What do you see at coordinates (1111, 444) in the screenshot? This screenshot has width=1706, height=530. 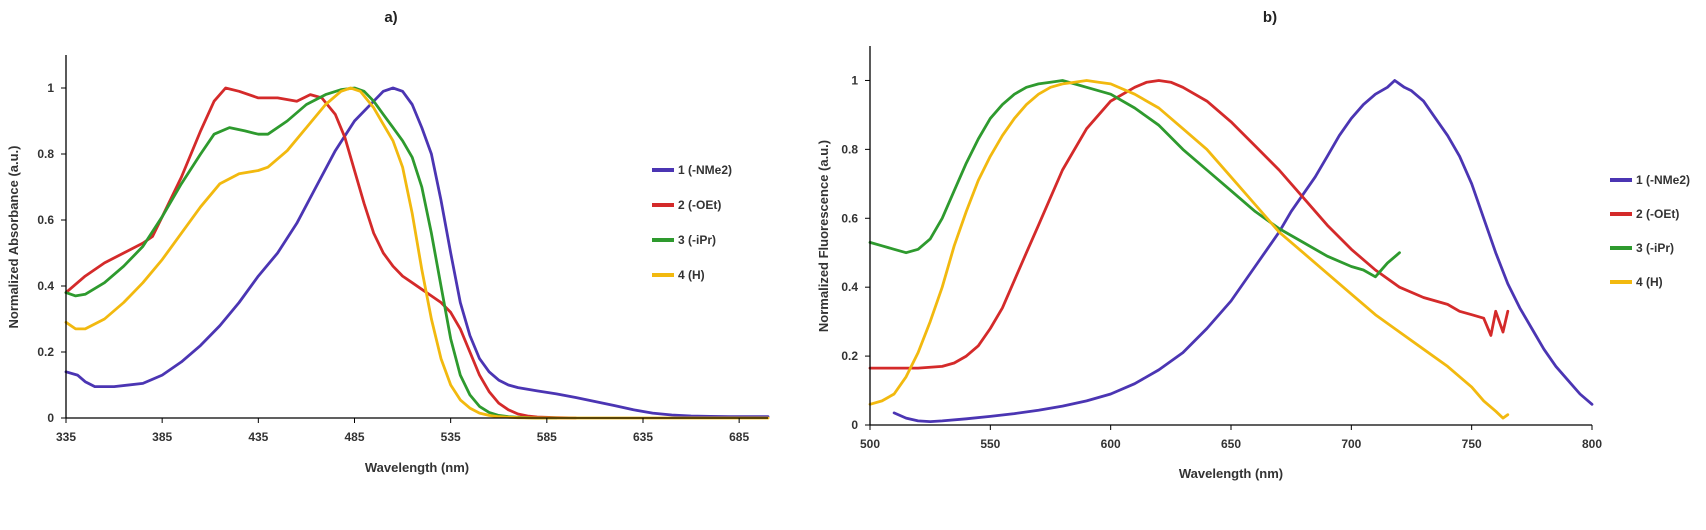 I see `chart-b-x-tick-label: 600` at bounding box center [1111, 444].